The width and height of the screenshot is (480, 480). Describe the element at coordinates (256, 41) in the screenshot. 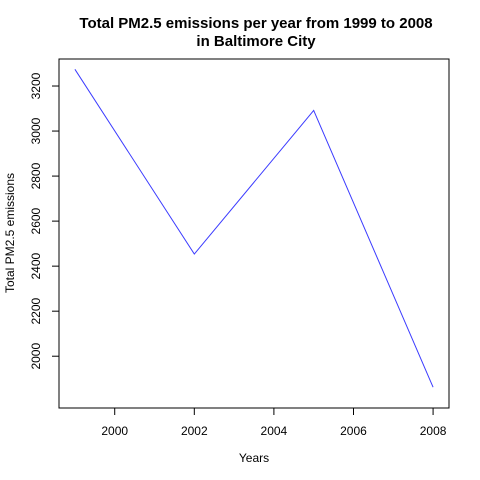

I see `chart-subtitle: in Baltimore City` at that location.